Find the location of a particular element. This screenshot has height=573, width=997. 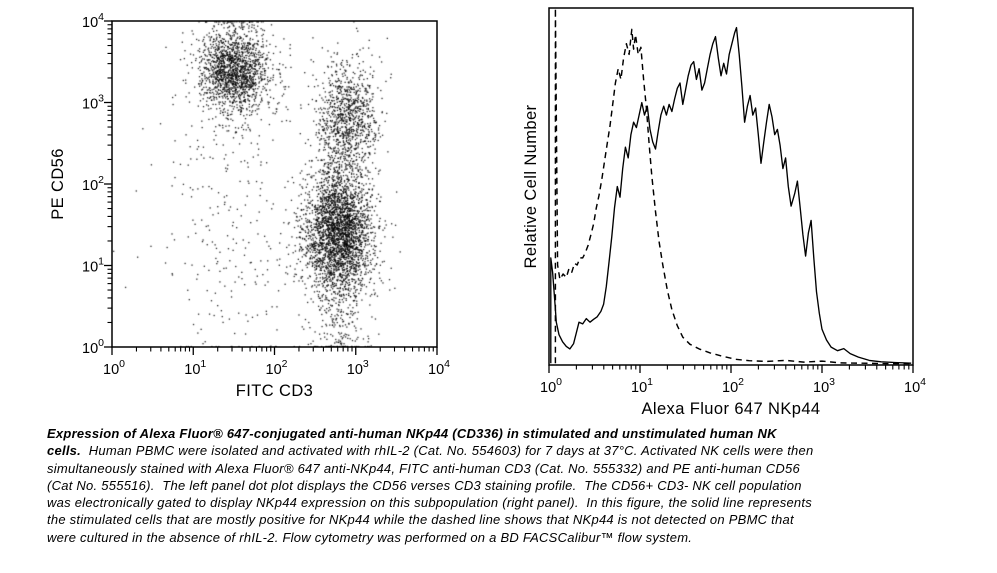

dot-plot-x-axis-label: FITC CD3 is located at coordinates (274, 391).